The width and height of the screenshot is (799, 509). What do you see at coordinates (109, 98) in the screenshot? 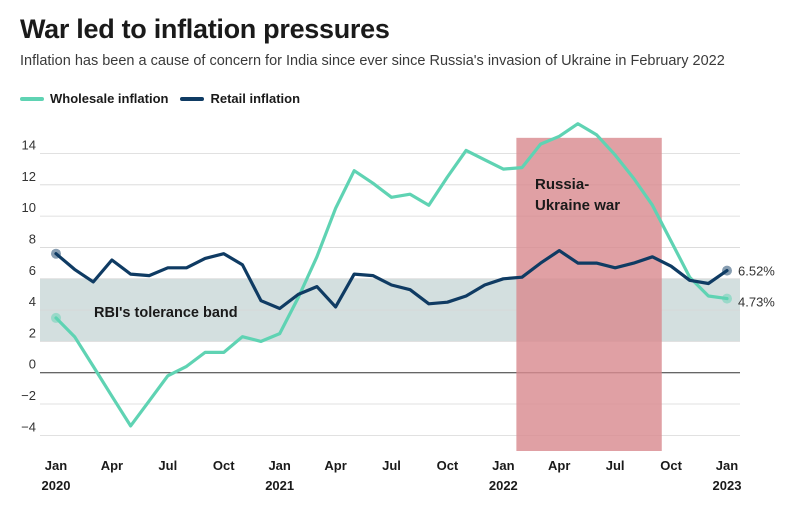
I see `legend-label-wholesale: Wholesale inflation` at bounding box center [109, 98].